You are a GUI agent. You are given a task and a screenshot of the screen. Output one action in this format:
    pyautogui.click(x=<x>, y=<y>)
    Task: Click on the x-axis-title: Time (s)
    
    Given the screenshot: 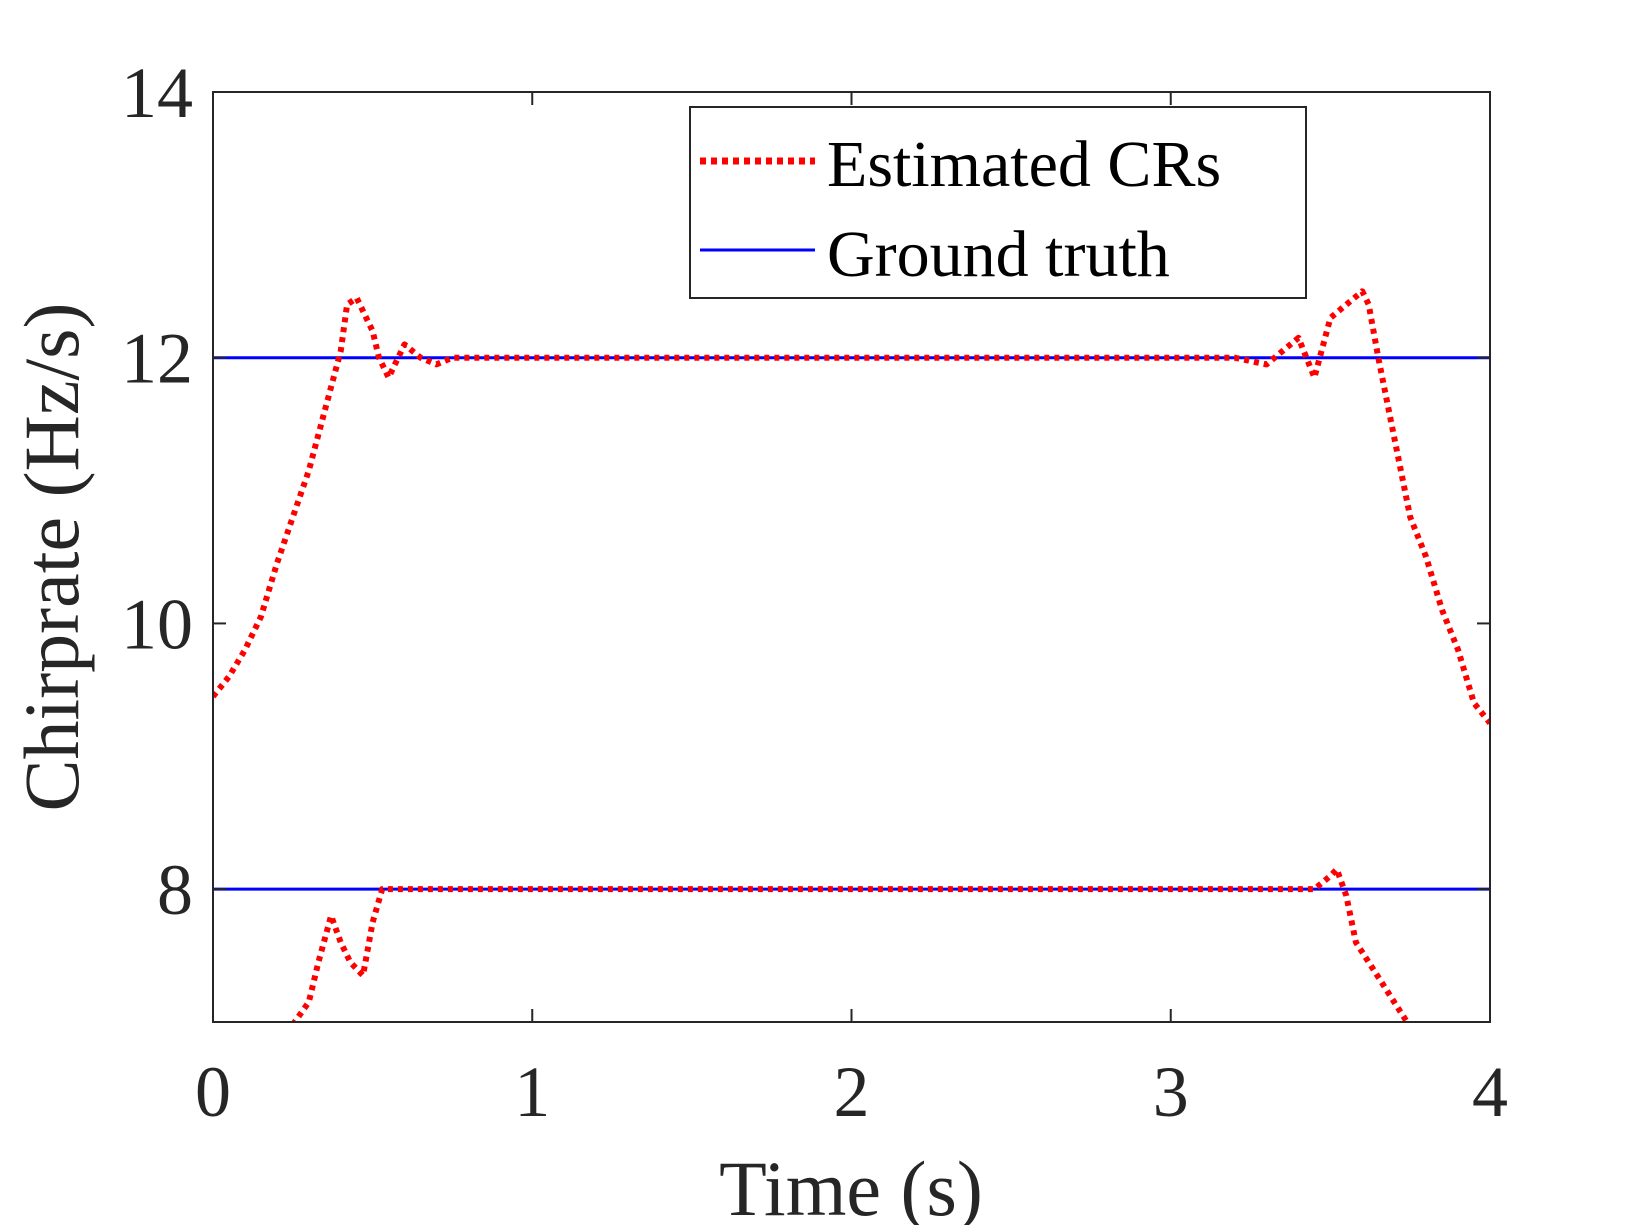 What is the action you would take?
    pyautogui.click(x=851, y=1185)
    